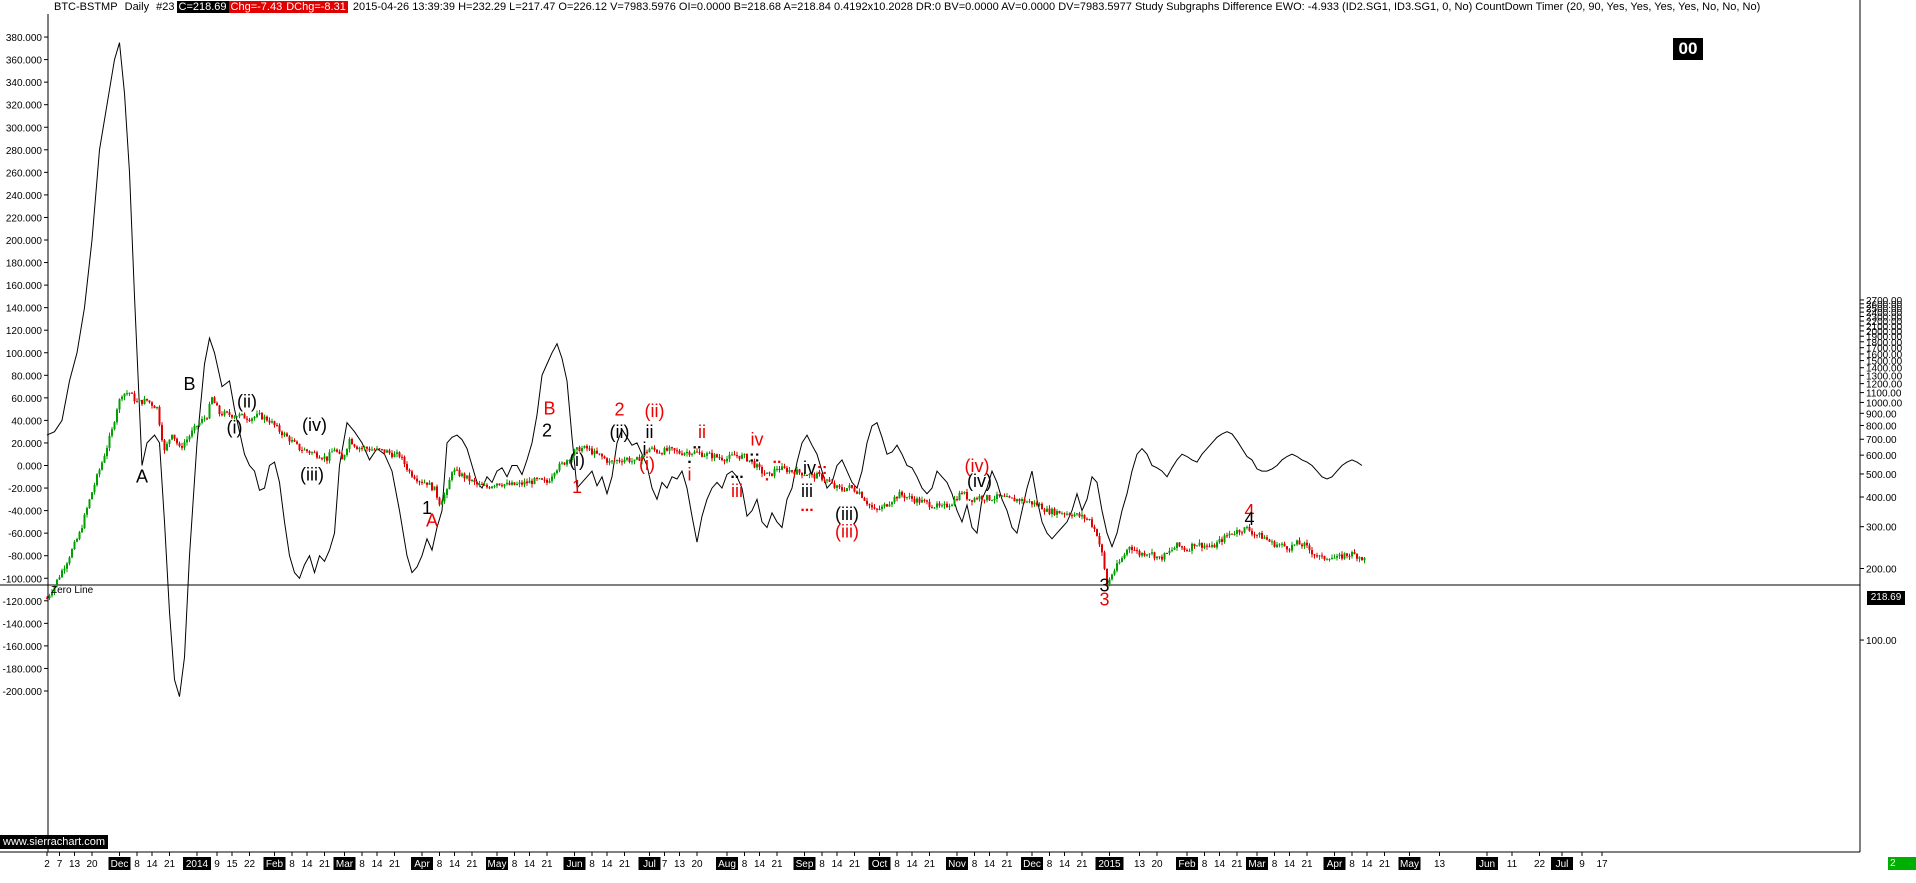  What do you see at coordinates (217, 864) in the screenshot?
I see `x-axis-tick-label: 9` at bounding box center [217, 864].